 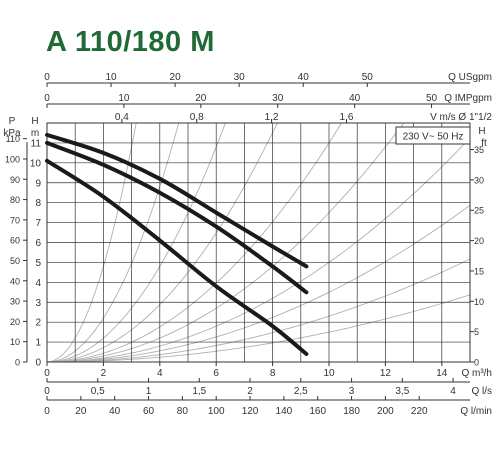 What do you see at coordinates (402, 391) in the screenshot?
I see `bottom-axis-tick-label: 3,5` at bounding box center [402, 391].